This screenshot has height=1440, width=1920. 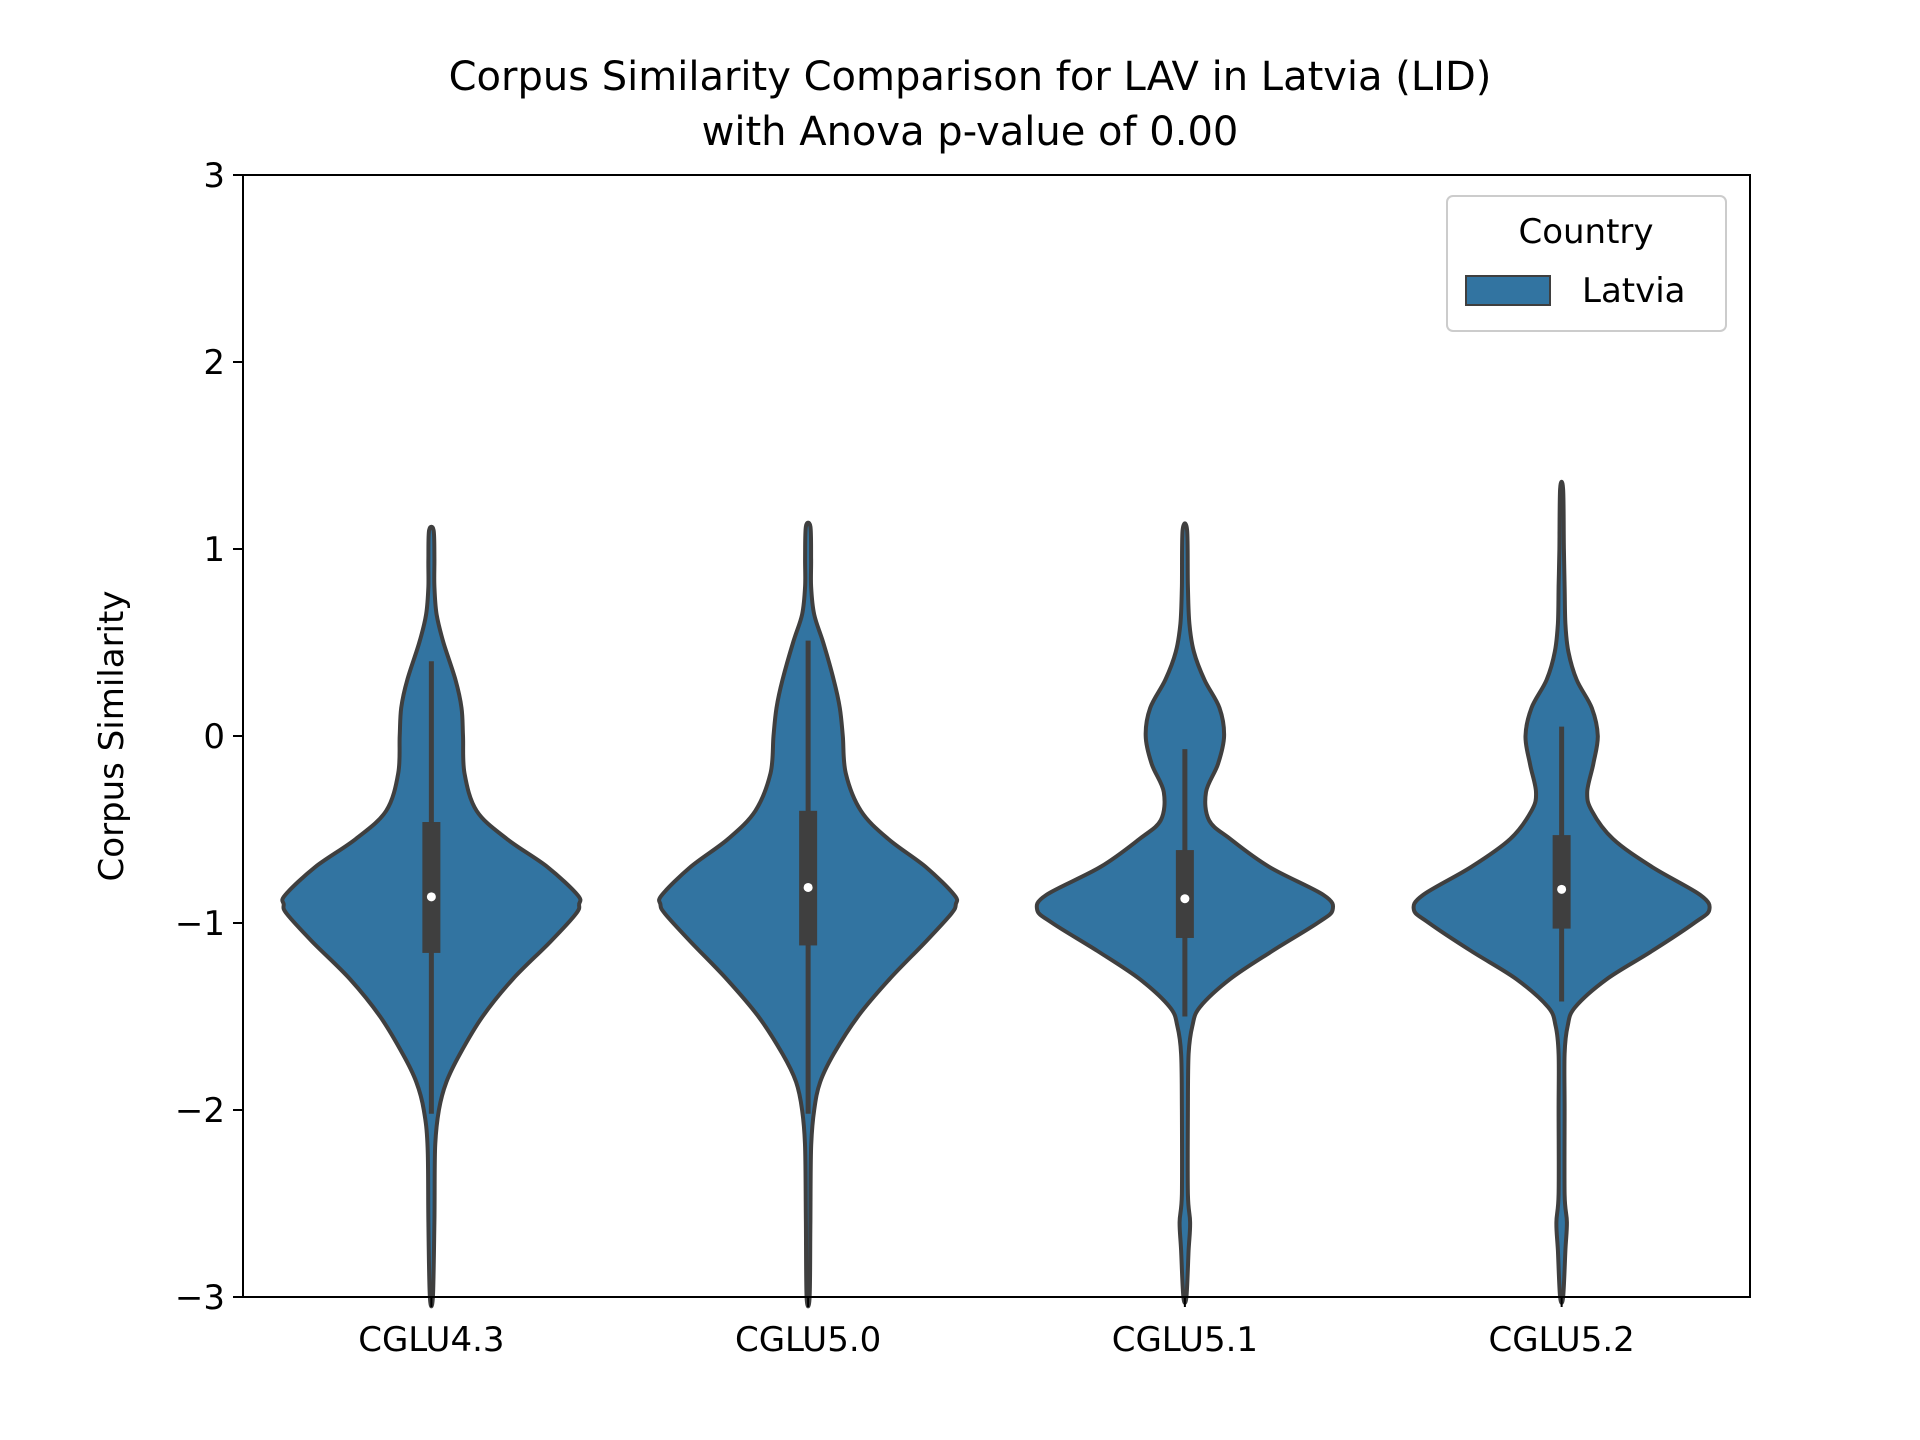 What do you see at coordinates (1561, 882) in the screenshot?
I see `iqr-box-CGLU5.2` at bounding box center [1561, 882].